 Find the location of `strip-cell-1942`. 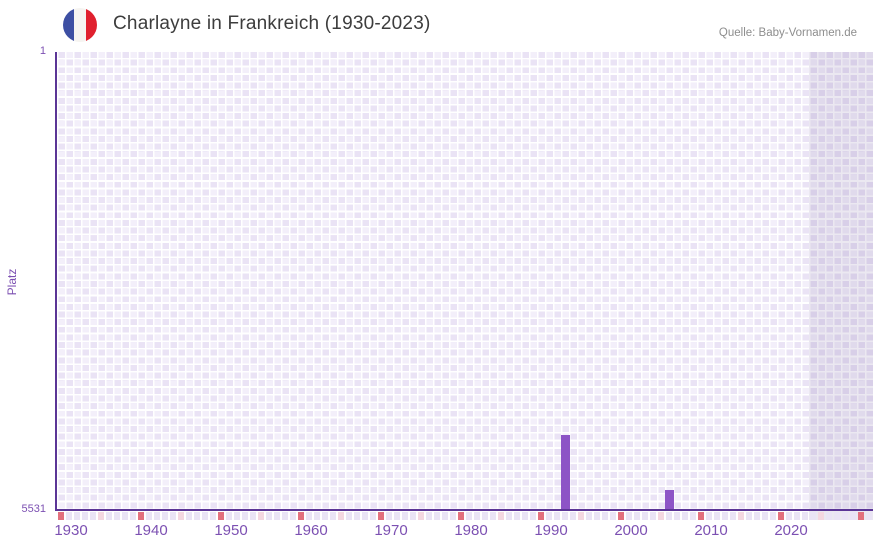

strip-cell-1942 is located at coordinates (165, 516).